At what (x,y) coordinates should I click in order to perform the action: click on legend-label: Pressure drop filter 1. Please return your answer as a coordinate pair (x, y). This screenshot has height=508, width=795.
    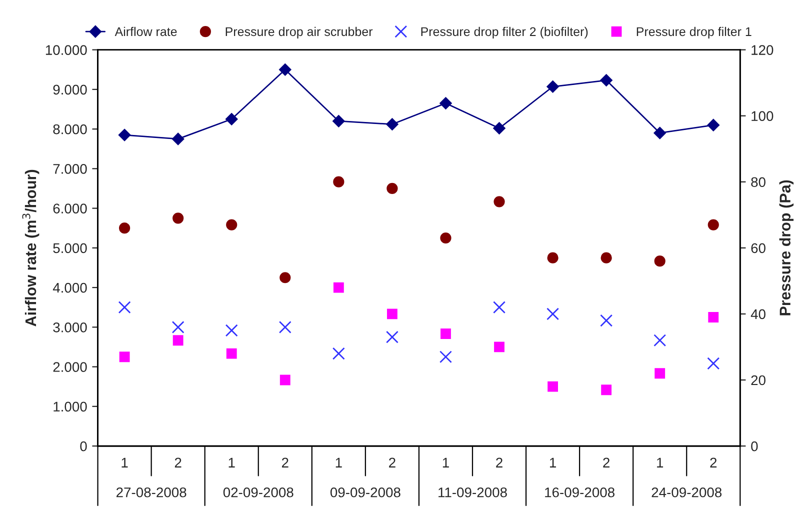
    Looking at the image, I should click on (694, 32).